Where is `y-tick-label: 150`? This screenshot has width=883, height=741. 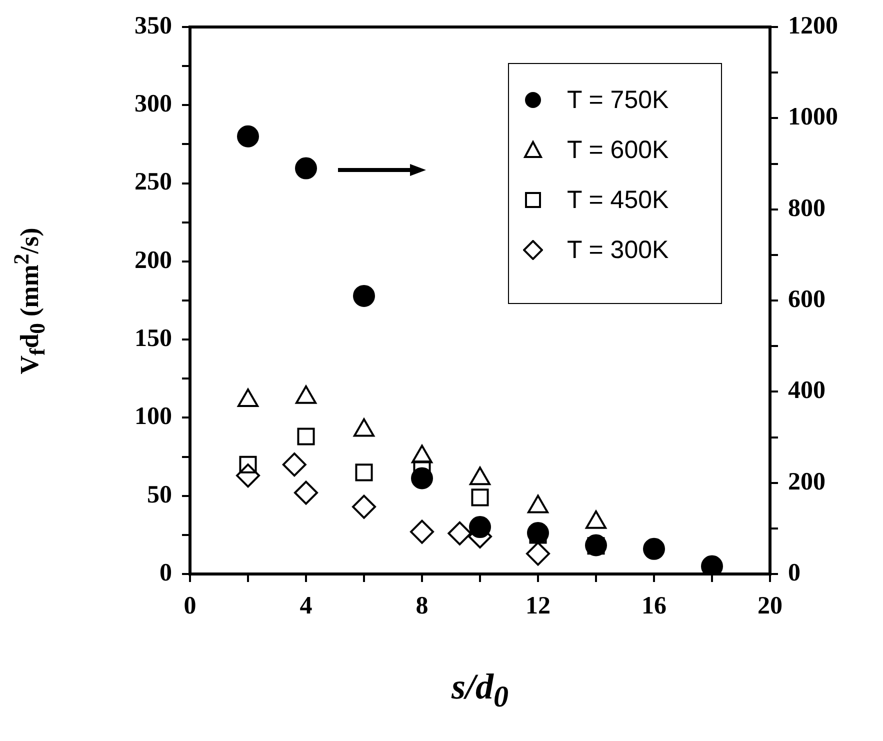
y-tick-label: 150 is located at coordinates (153, 338).